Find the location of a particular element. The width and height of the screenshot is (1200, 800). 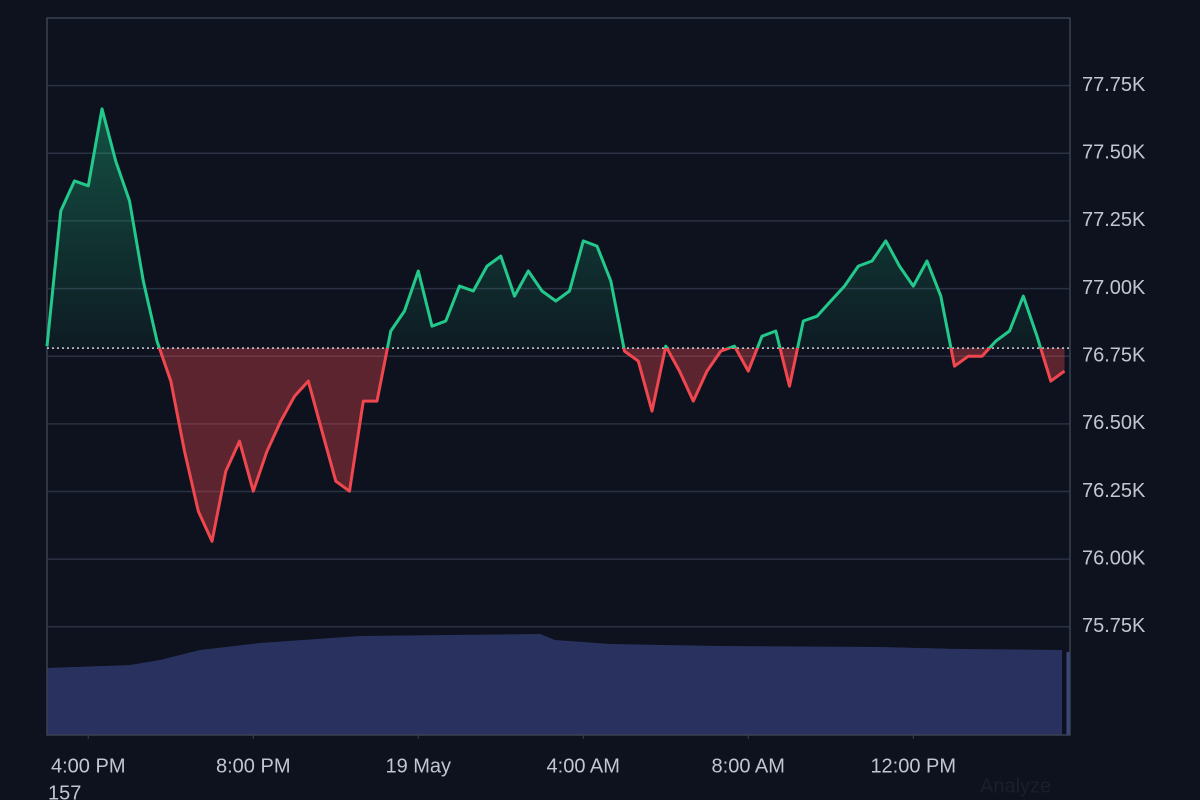

corner-label: 157 is located at coordinates (64, 791).